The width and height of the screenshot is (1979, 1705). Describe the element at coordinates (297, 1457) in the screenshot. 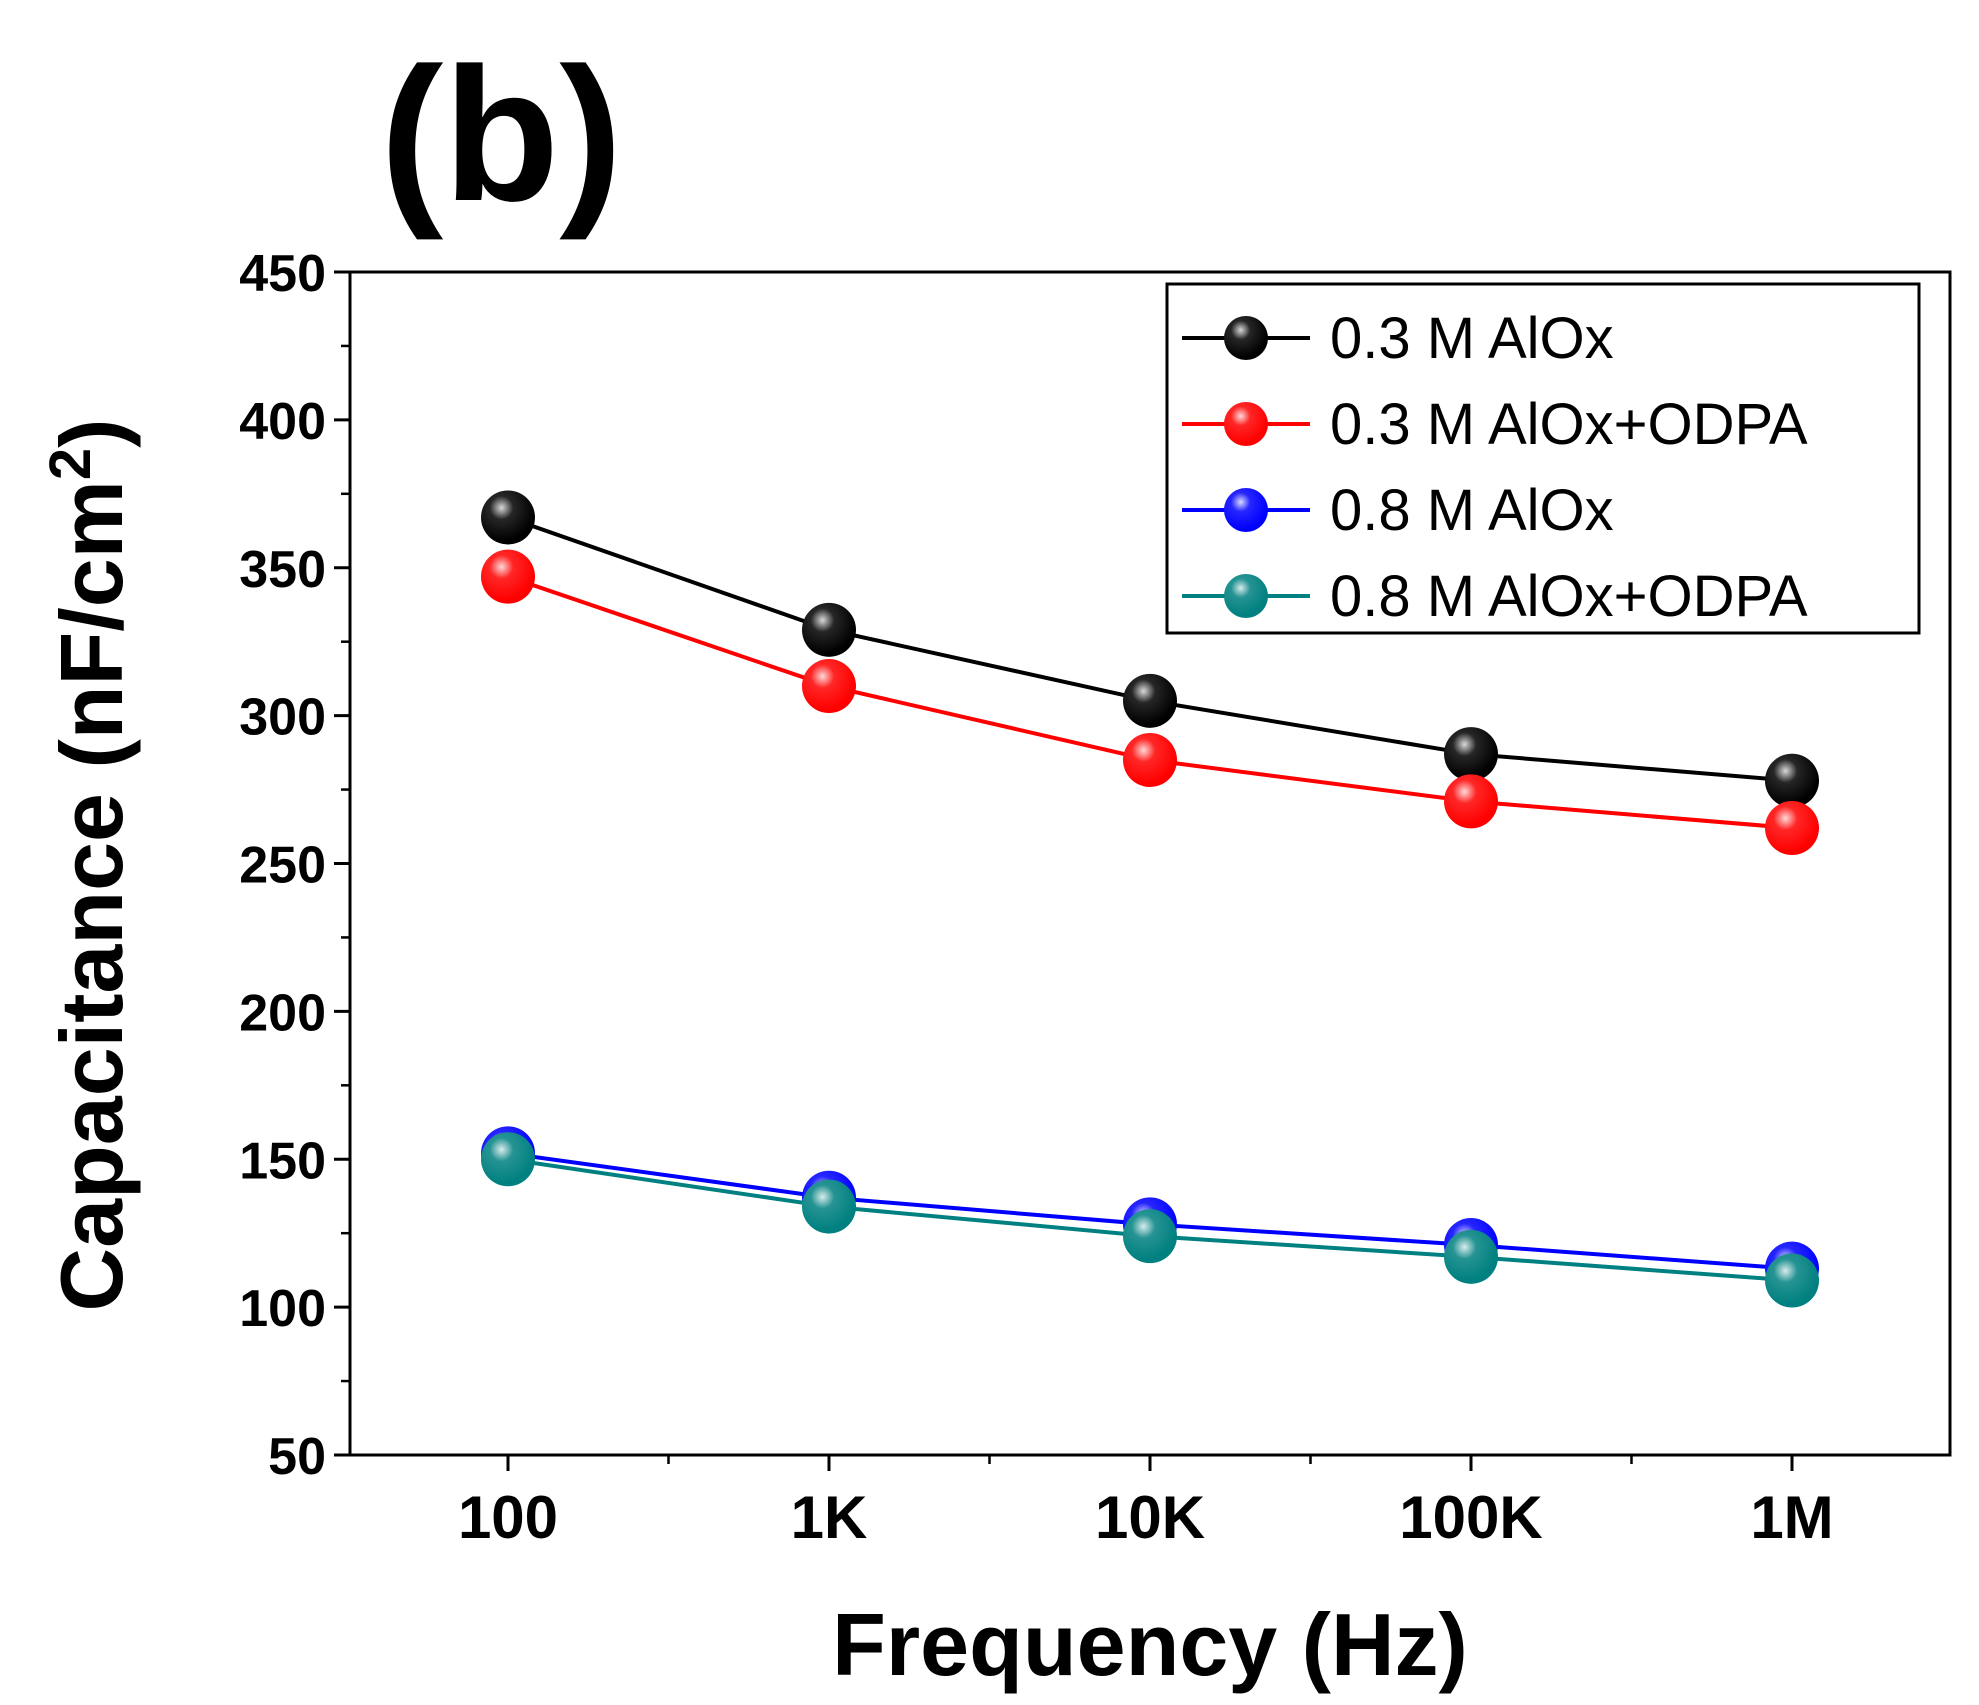

I see `y-tick-label: 50` at that location.